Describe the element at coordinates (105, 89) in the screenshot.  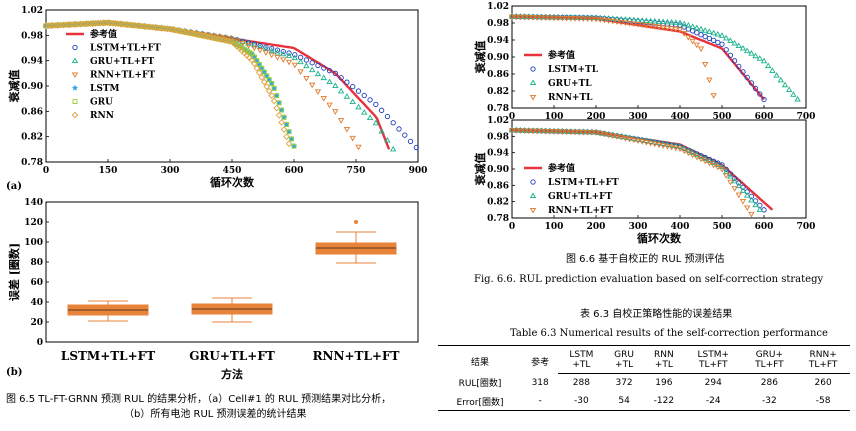
I see `legend-label: LSTM` at that location.